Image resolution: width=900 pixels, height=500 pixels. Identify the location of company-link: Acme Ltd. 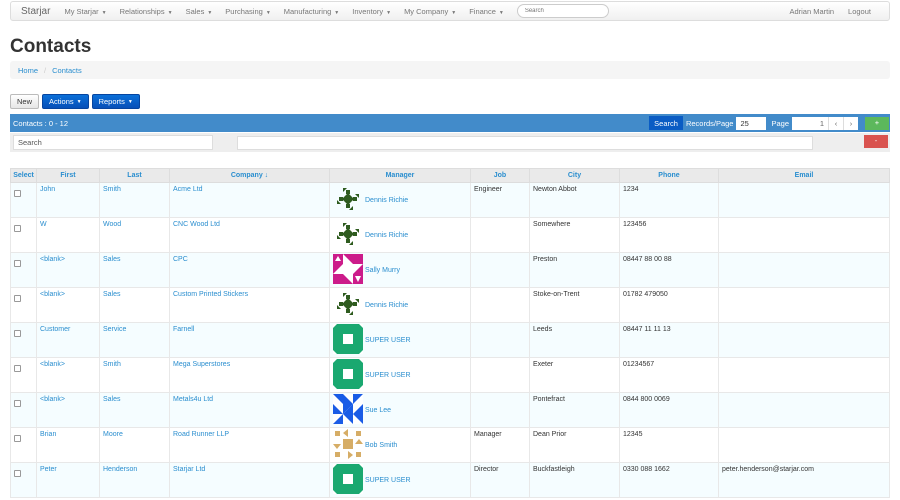
(249, 200).